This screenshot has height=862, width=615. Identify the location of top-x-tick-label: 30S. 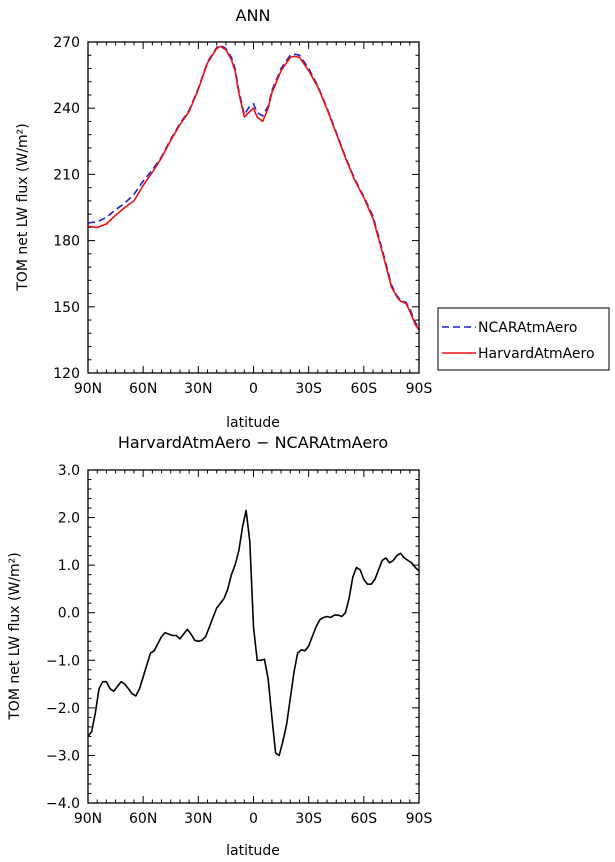
(308, 389).